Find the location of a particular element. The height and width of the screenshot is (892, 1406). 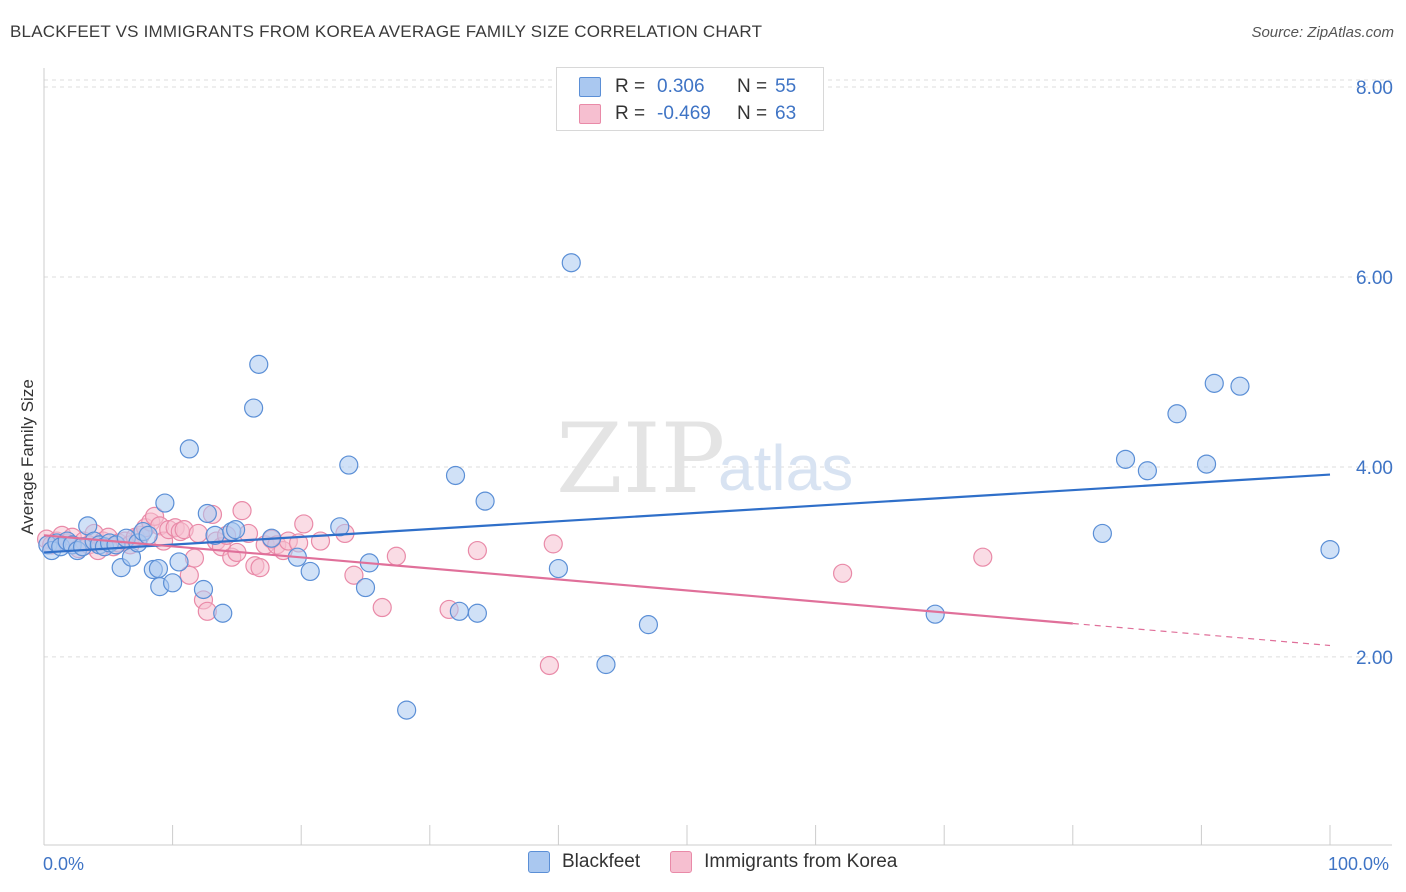

legend-item-blackfeet: Blackfeet is located at coordinates (584, 862).